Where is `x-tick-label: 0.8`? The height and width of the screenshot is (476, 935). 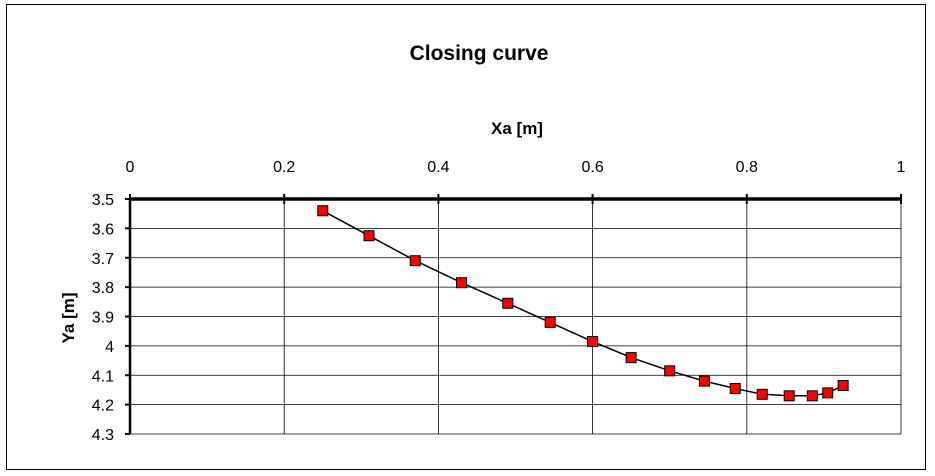 x-tick-label: 0.8 is located at coordinates (747, 167).